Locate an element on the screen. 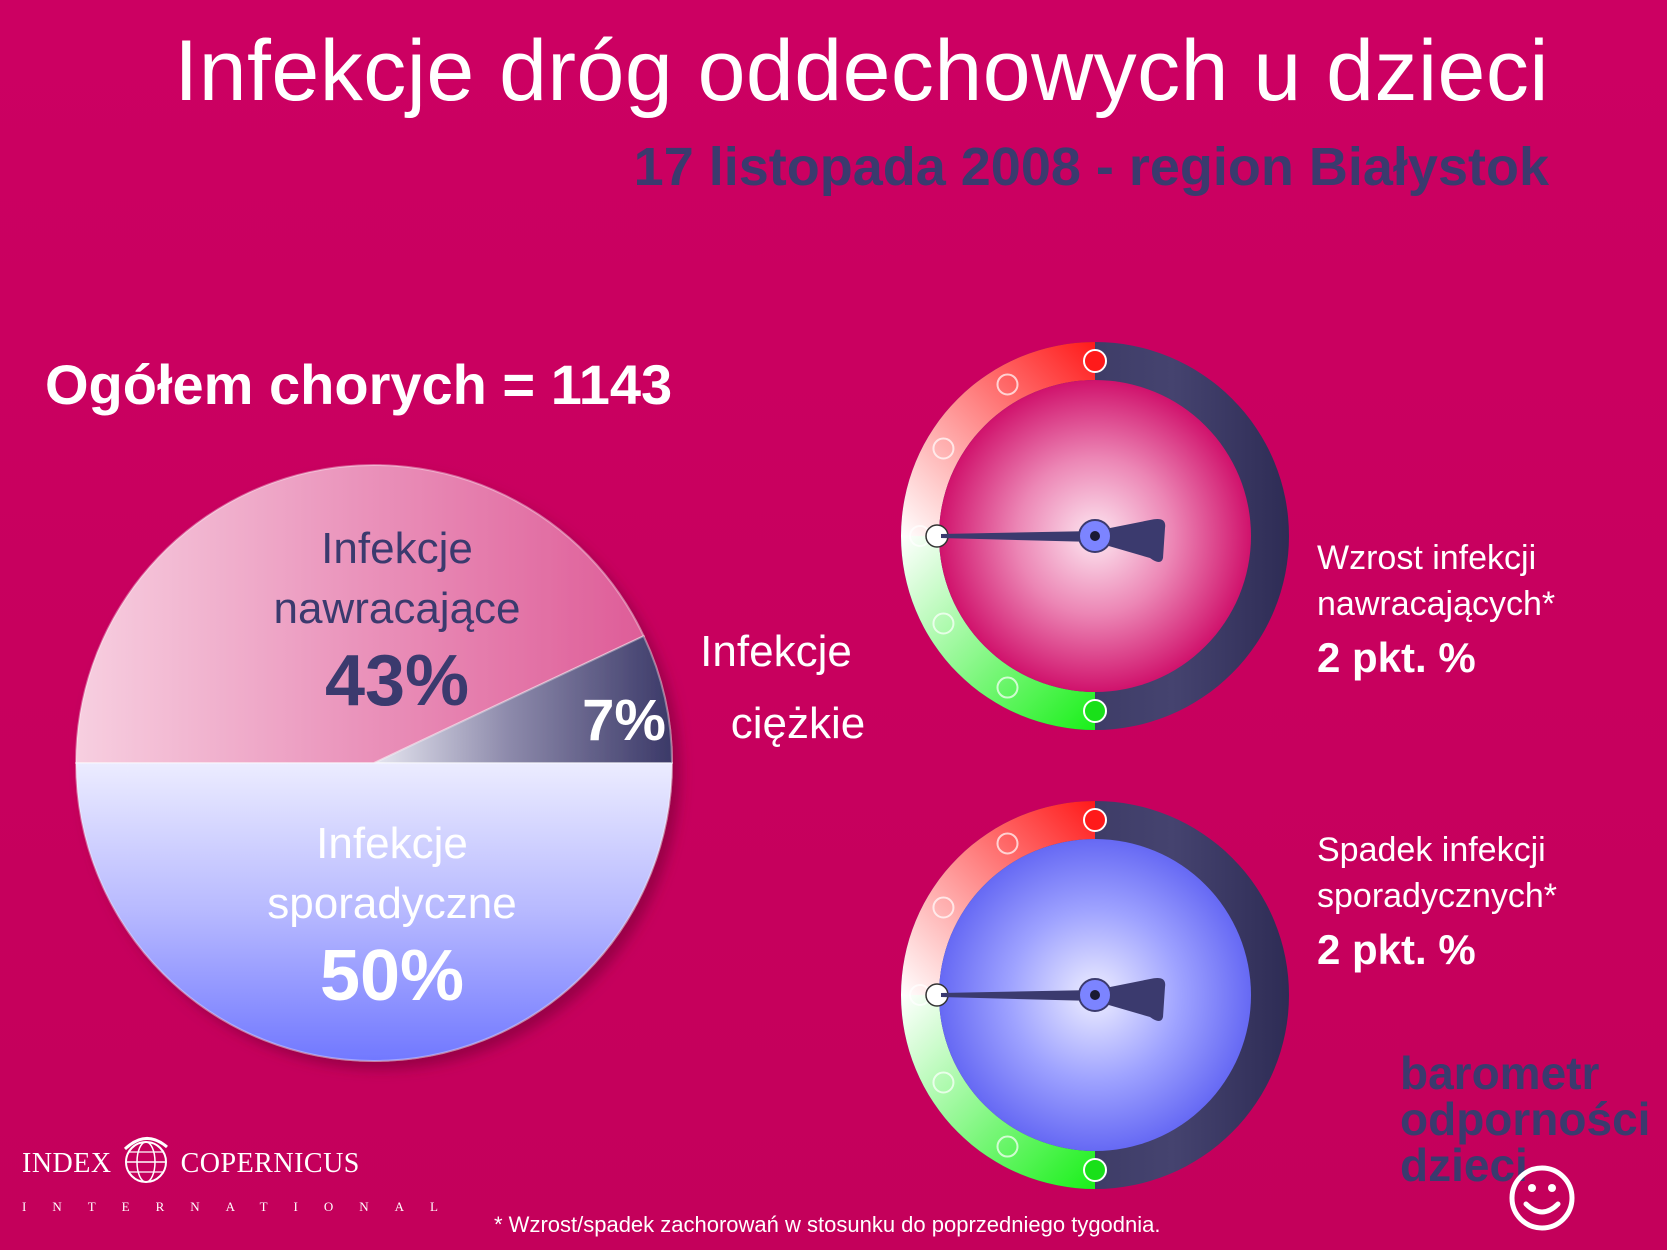 Image resolution: width=1667 pixels, height=1250 pixels. pie-data-label: 7% is located at coordinates (624, 720).